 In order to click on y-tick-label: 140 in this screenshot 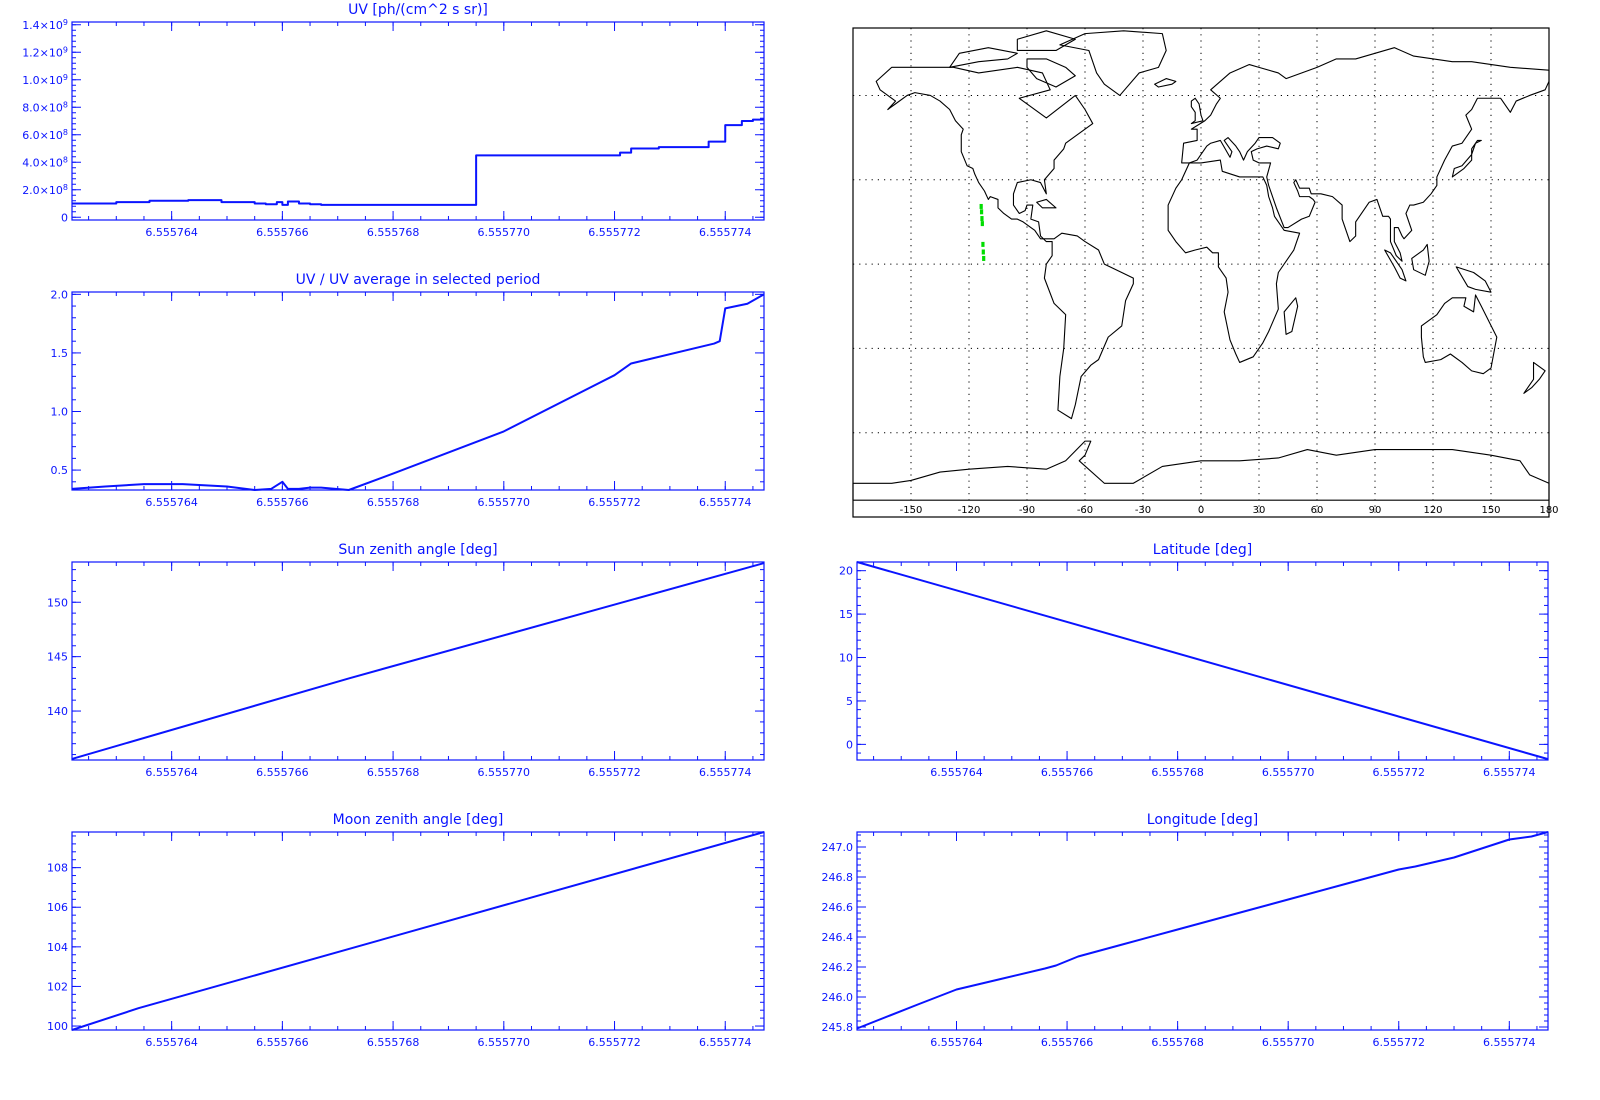, I will do `click(57, 711)`.